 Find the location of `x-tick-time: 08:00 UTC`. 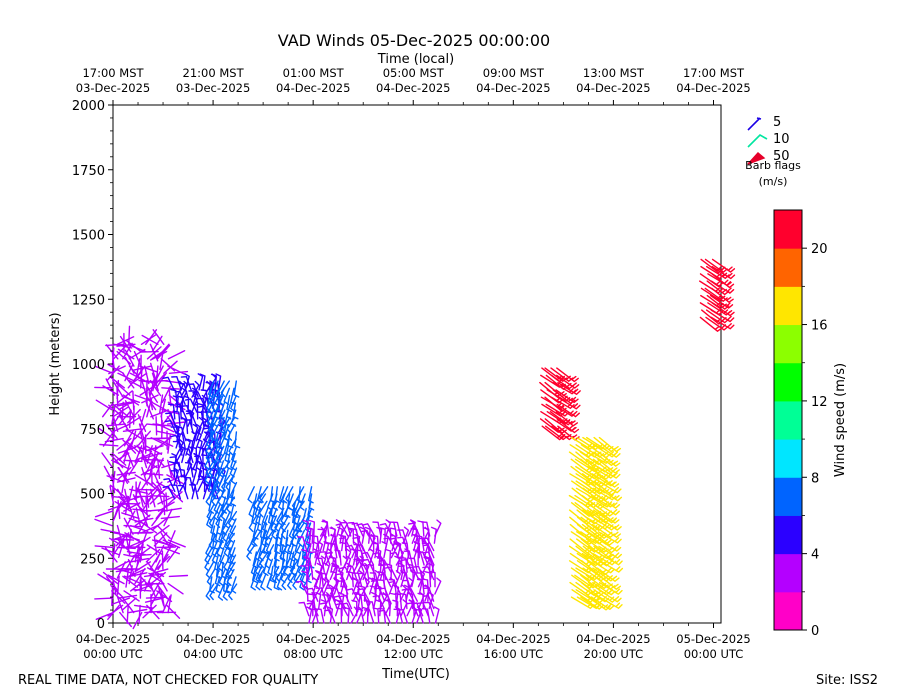

x-tick-time: 08:00 UTC is located at coordinates (313, 654).